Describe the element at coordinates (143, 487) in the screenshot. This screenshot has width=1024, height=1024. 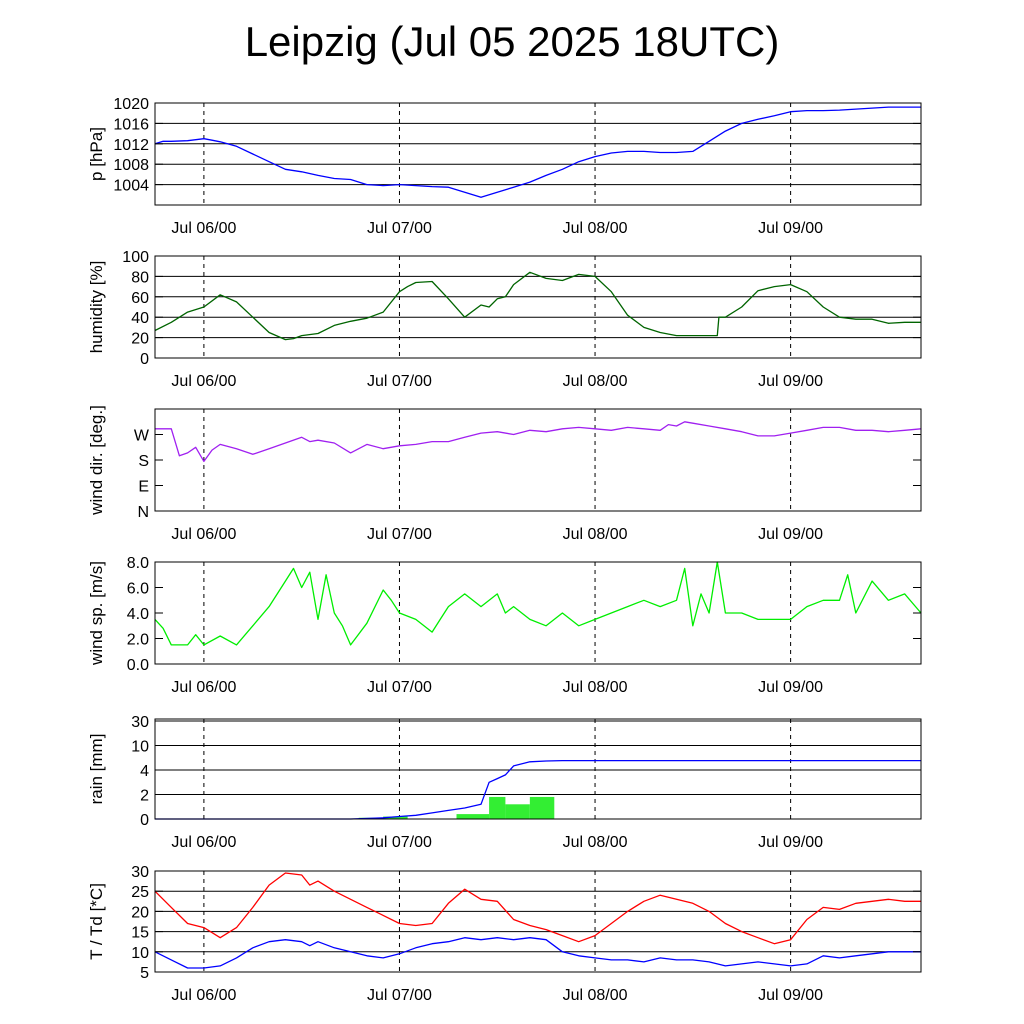
I see `ytick-label-1: E` at that location.